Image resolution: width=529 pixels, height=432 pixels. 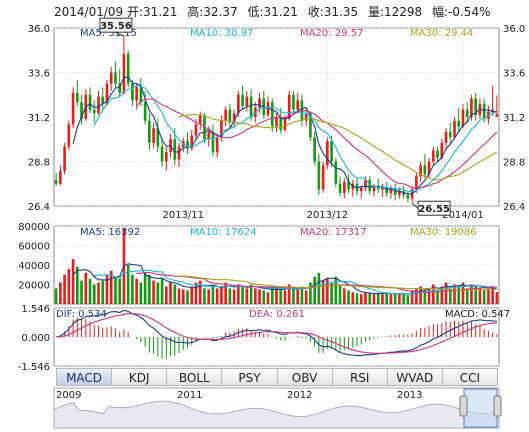 What do you see at coordinates (39, 207) in the screenshot?
I see `price-tick-left: 26.4` at bounding box center [39, 207].